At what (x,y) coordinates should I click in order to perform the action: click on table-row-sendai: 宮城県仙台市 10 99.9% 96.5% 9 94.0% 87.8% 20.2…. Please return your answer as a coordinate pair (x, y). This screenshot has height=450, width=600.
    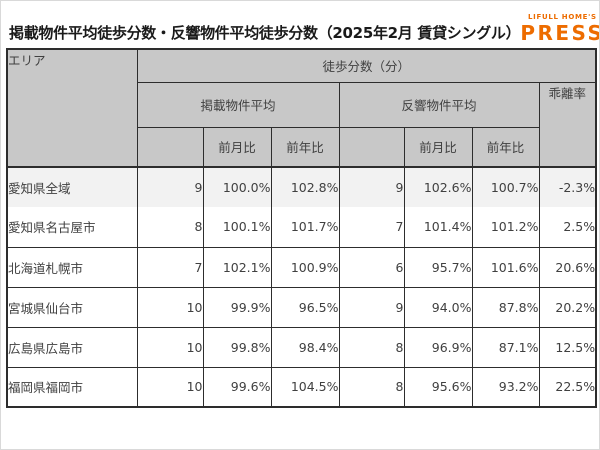
    Looking at the image, I should click on (301, 307).